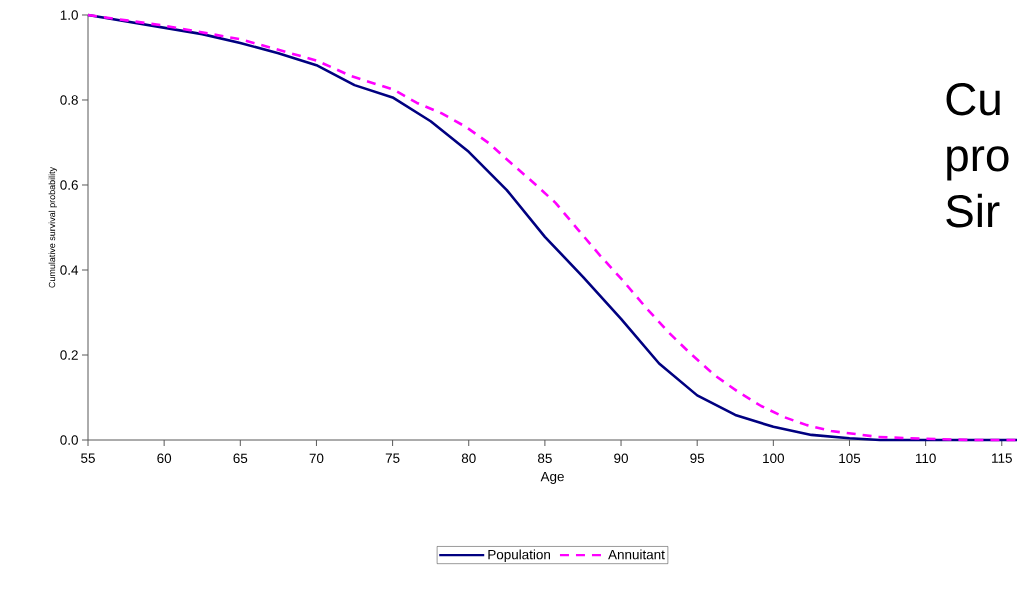  Describe the element at coordinates (519, 555) in the screenshot. I see `legend-label: Population` at that location.